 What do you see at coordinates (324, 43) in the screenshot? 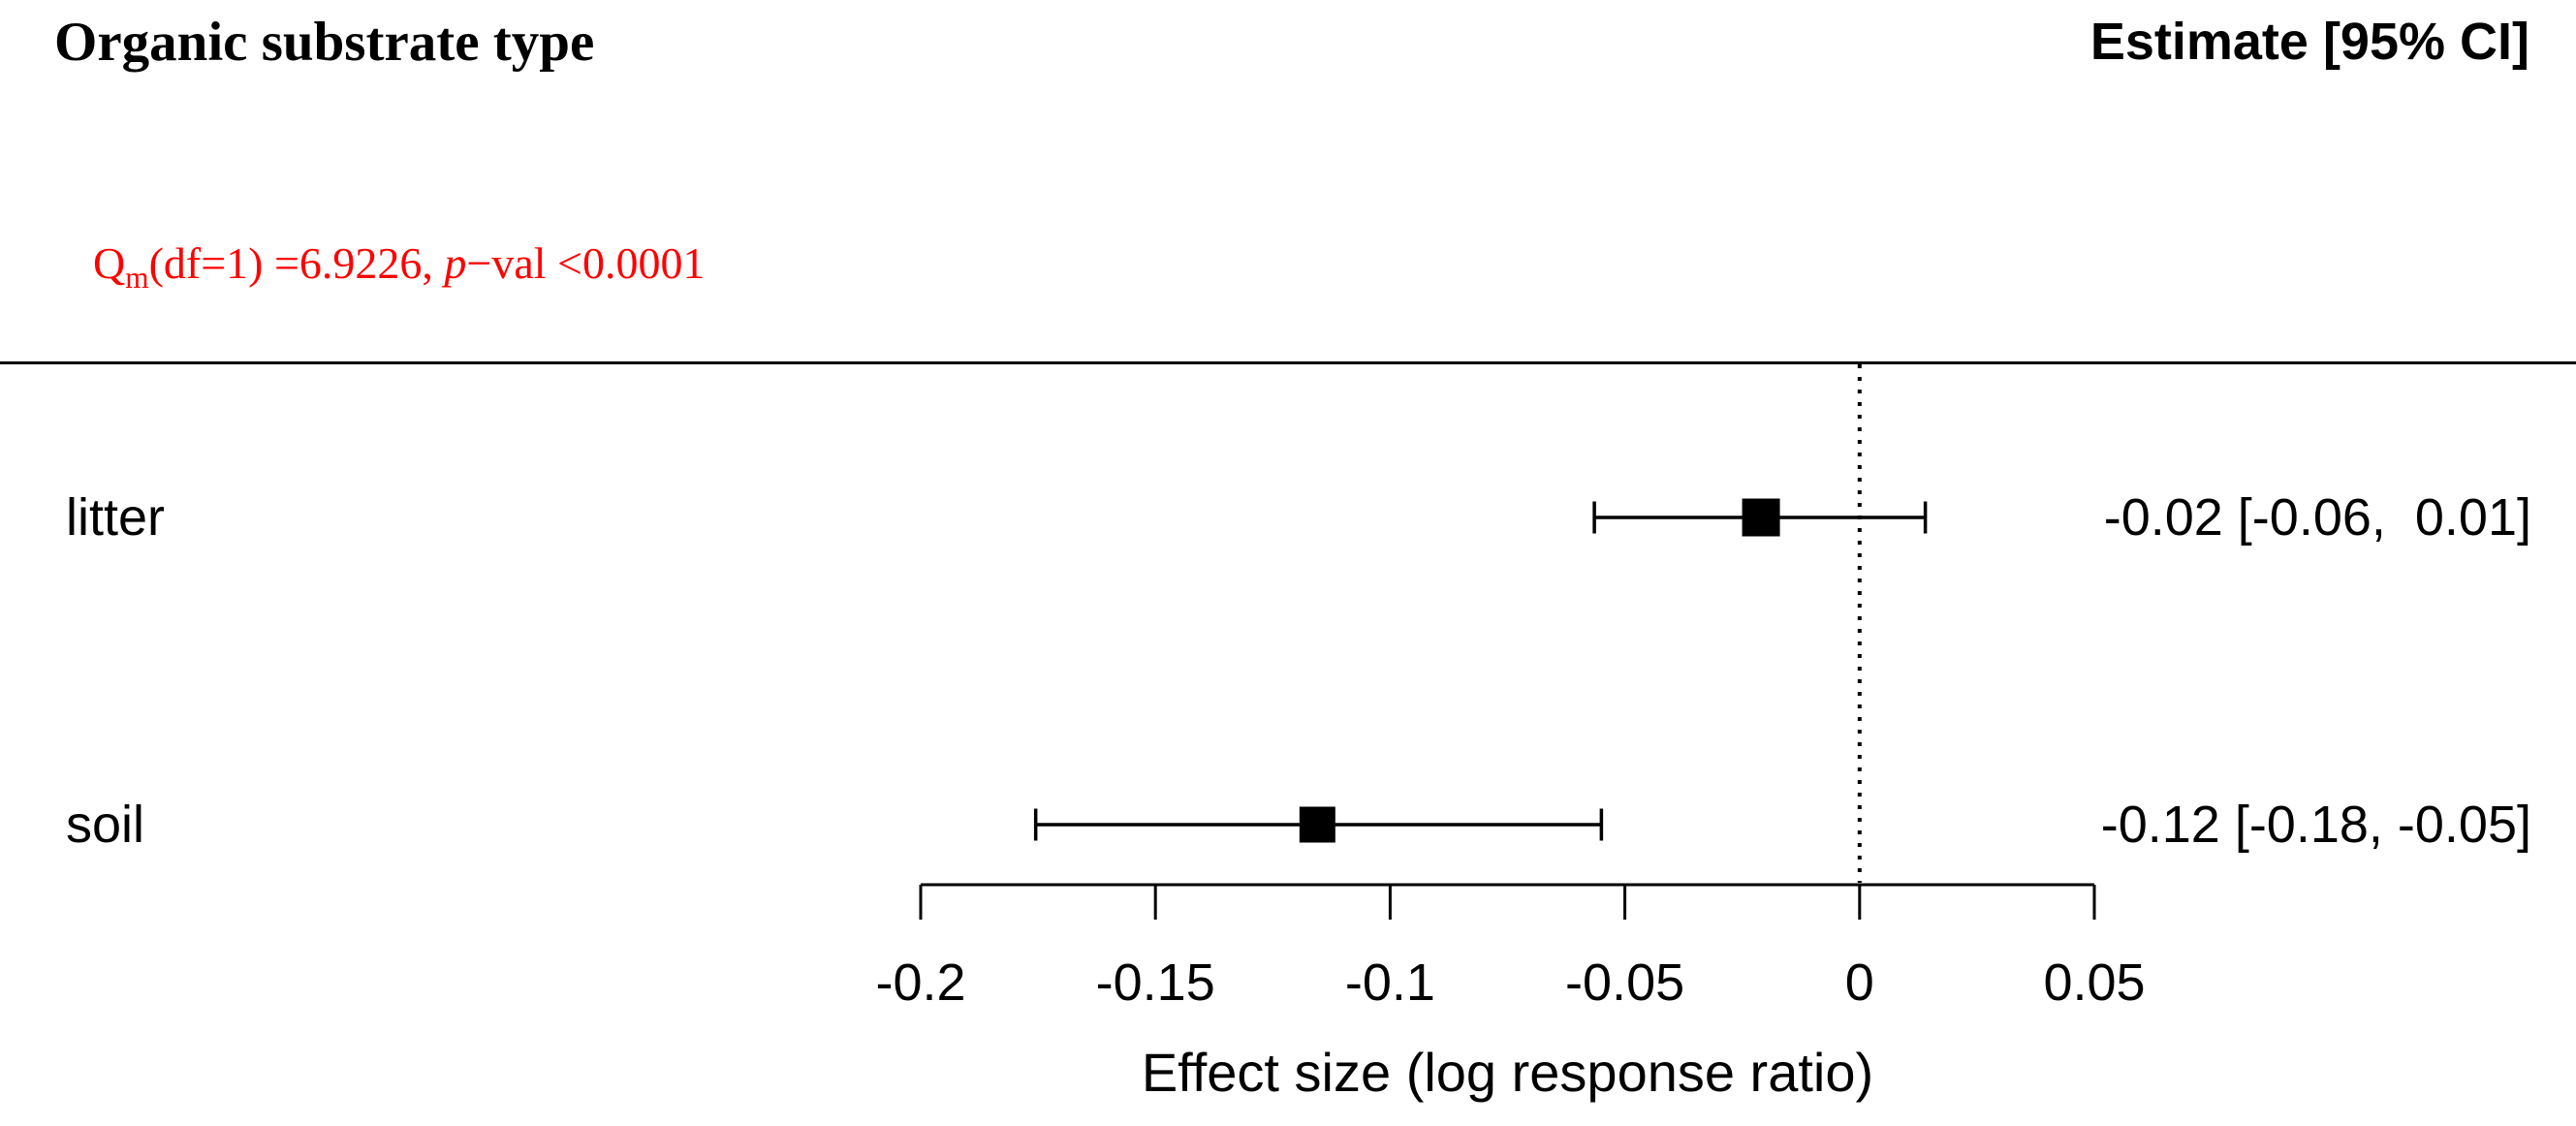
I see `plot-title: Organic substrate type` at bounding box center [324, 43].